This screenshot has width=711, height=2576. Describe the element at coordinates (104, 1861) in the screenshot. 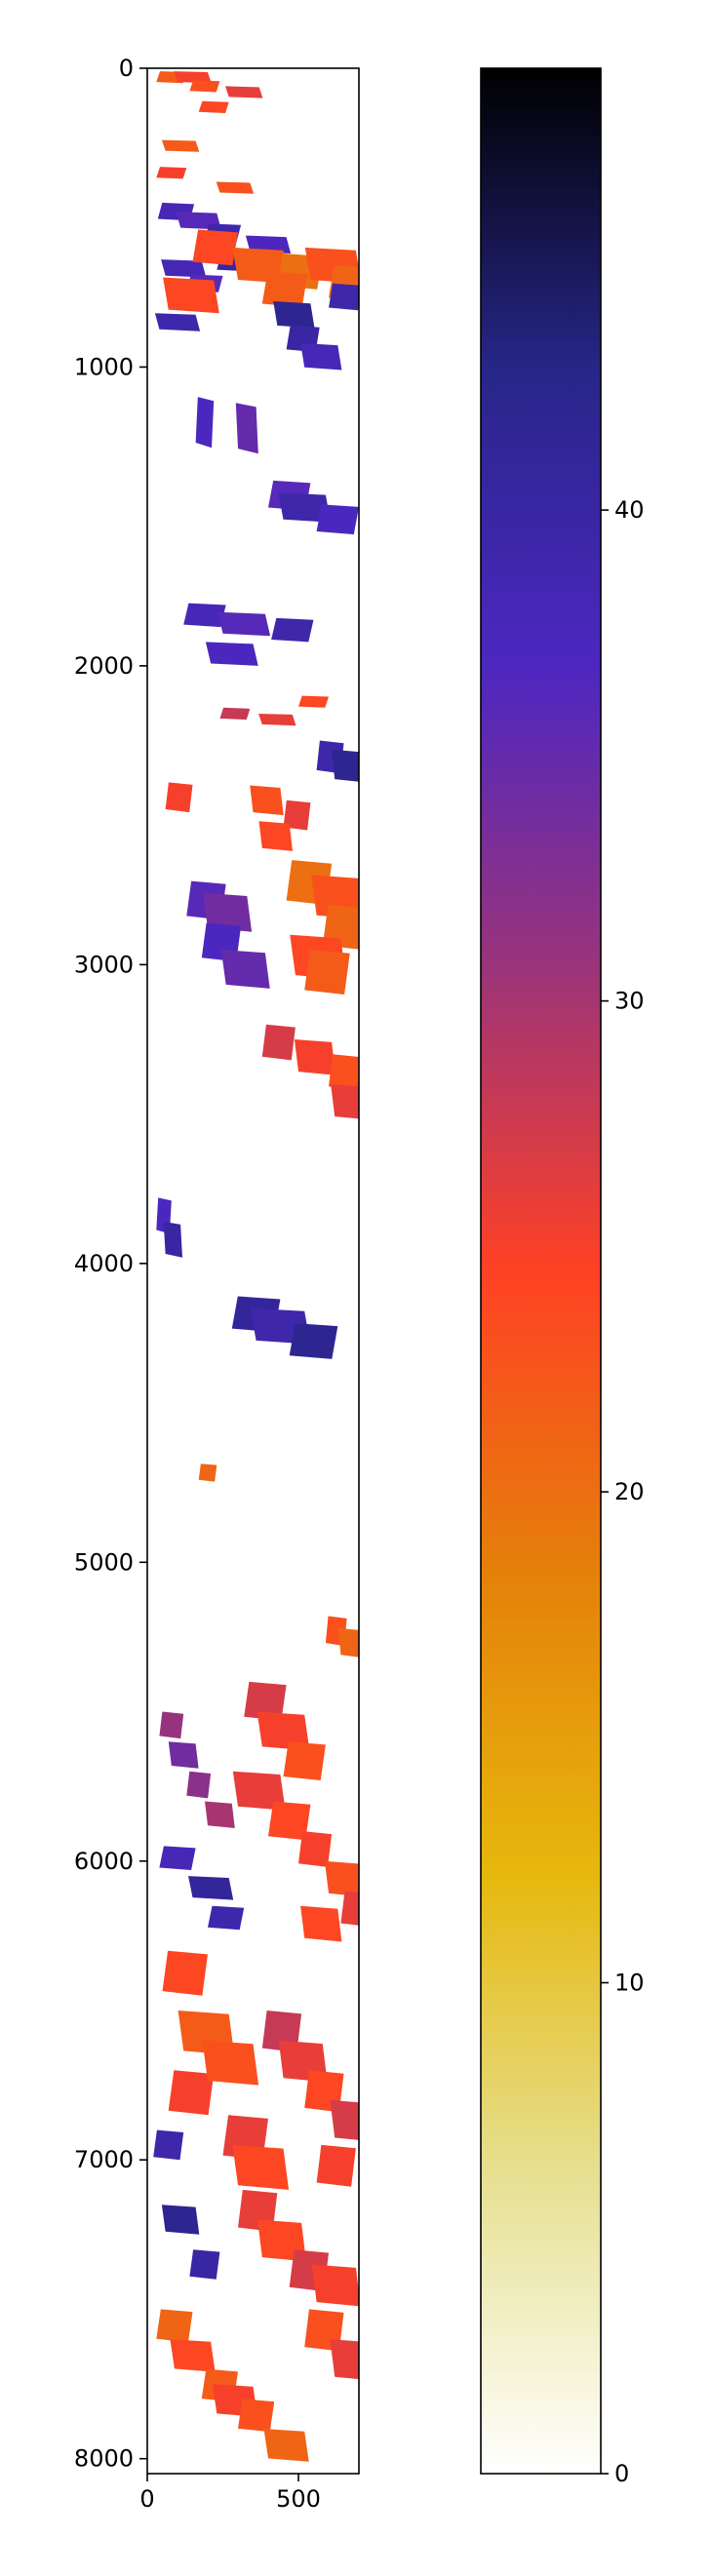

I see `y-tick-label: 6000` at that location.